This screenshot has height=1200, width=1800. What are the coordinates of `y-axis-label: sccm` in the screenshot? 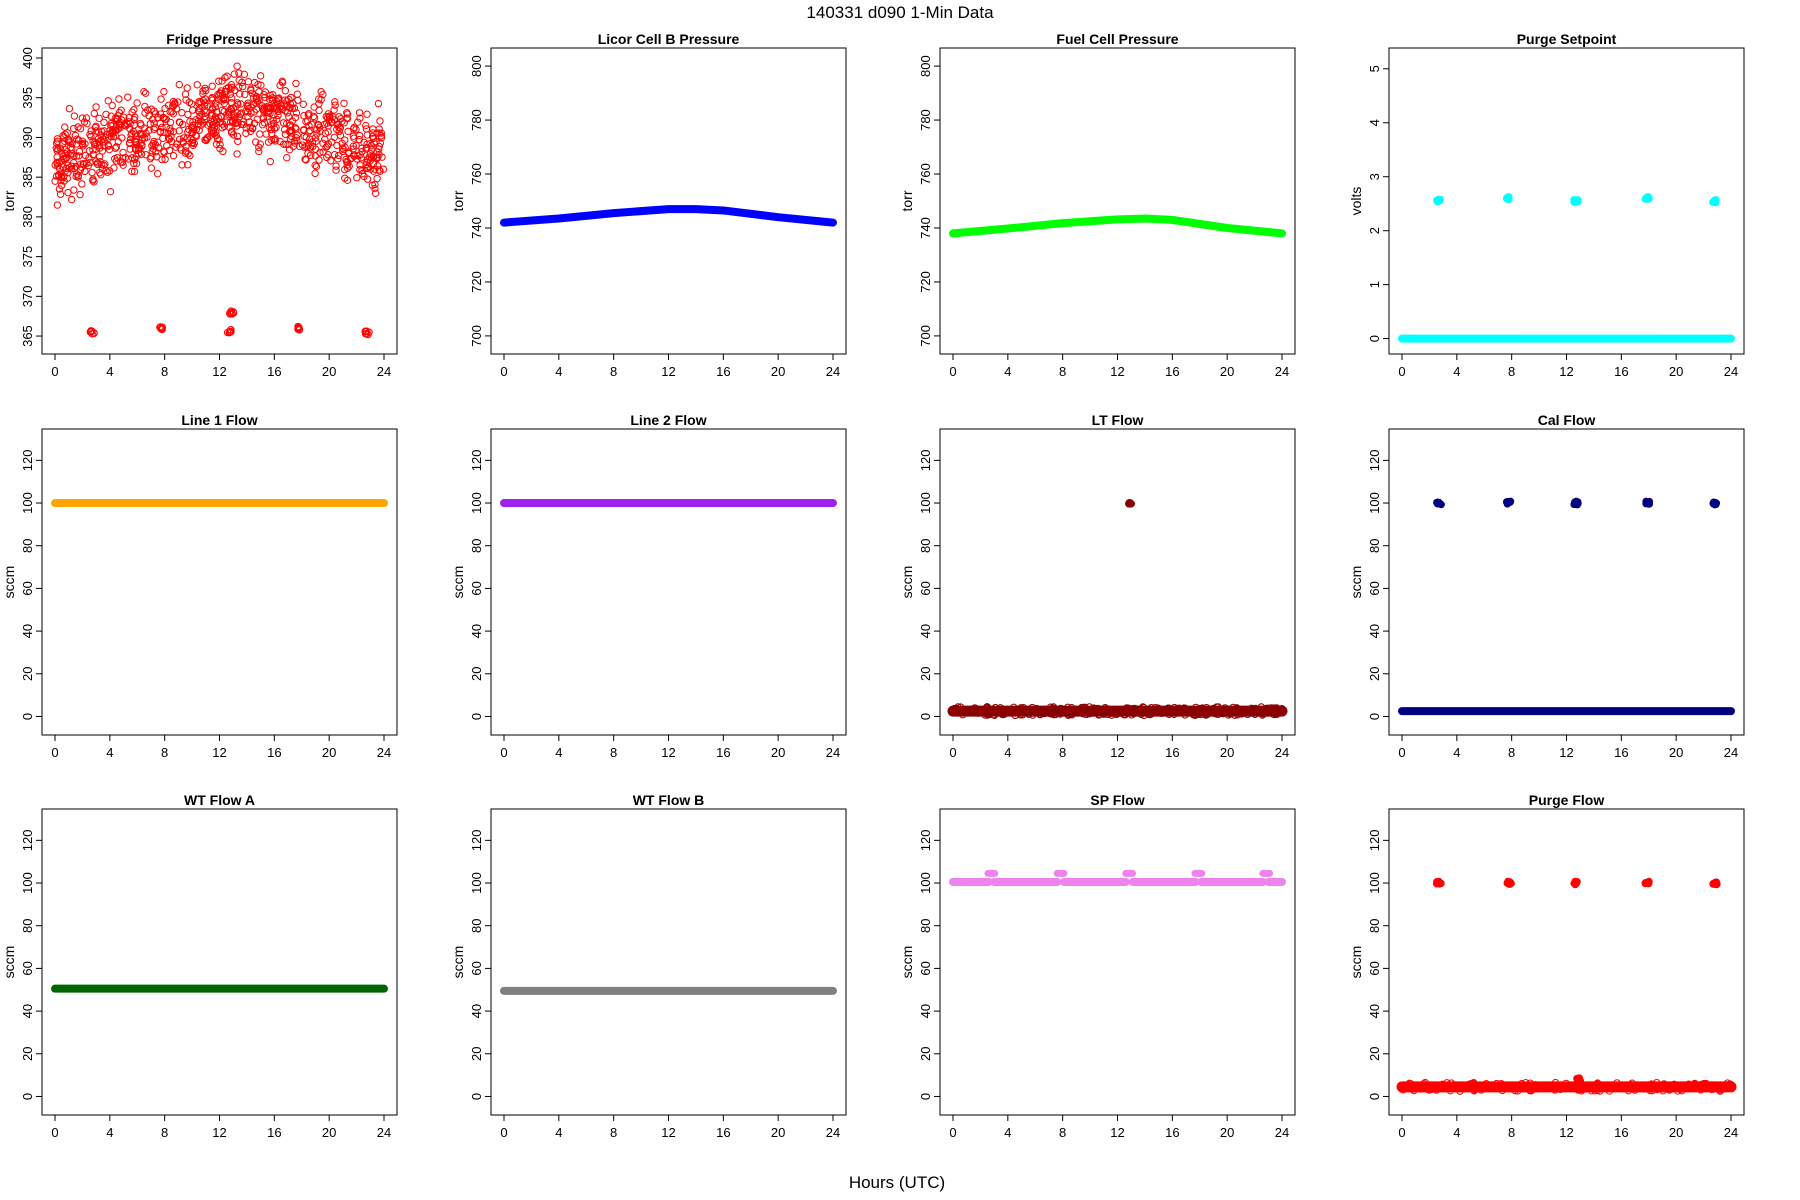 It's located at (458, 962).